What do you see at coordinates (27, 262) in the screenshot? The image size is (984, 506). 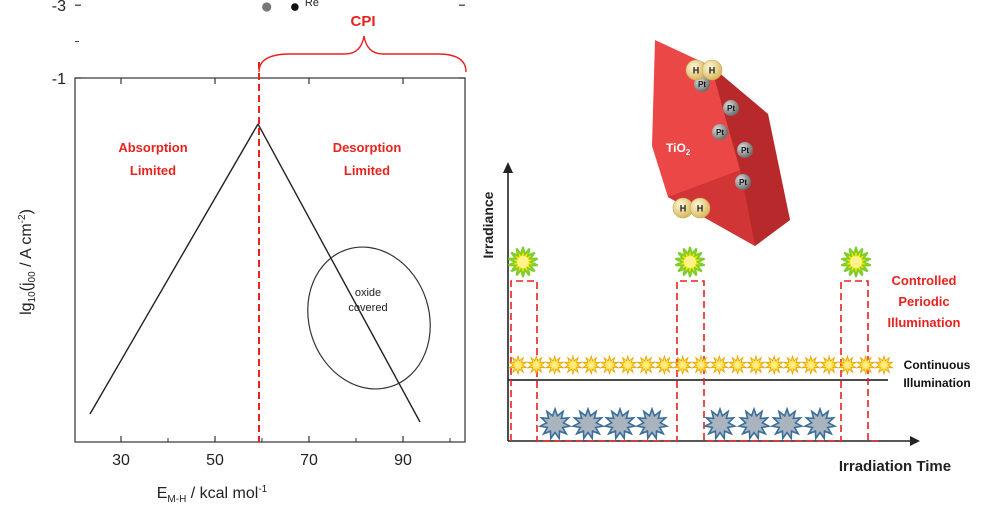 I see `y-axis-label: lg10(j00 / A cm-2)` at bounding box center [27, 262].